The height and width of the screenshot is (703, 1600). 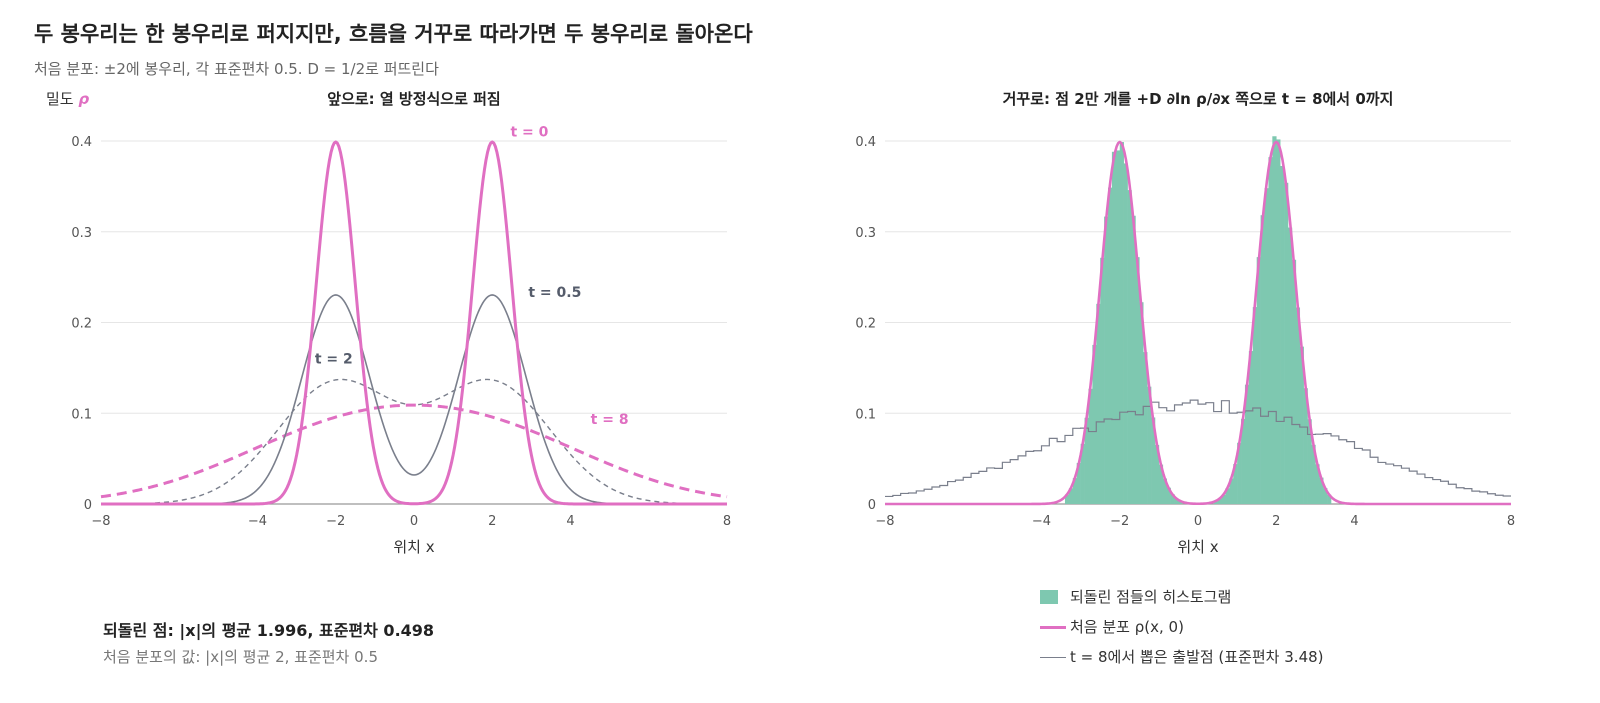 What do you see at coordinates (414, 521) in the screenshot?
I see `x-tick-label: 0` at bounding box center [414, 521].